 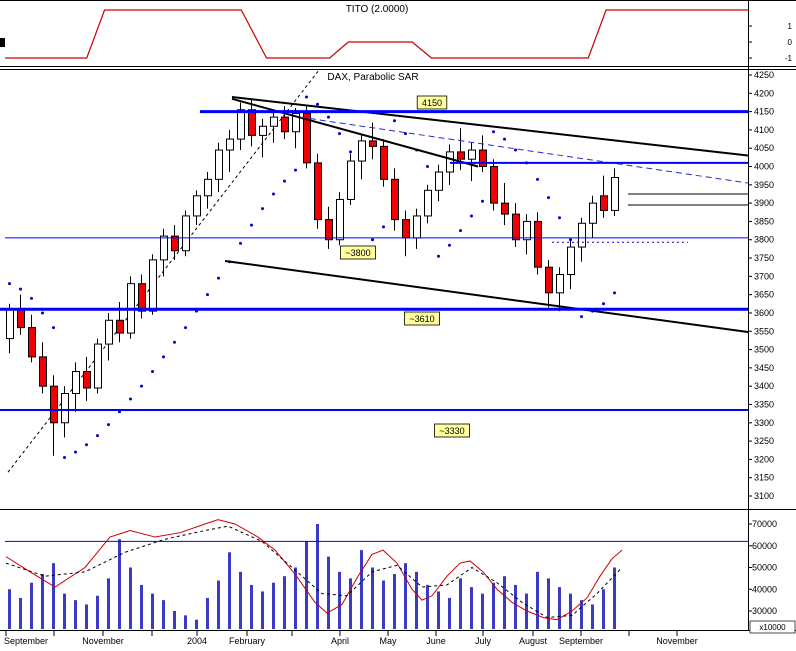 I want to click on price-axis-label: 3500, so click(x=764, y=350).